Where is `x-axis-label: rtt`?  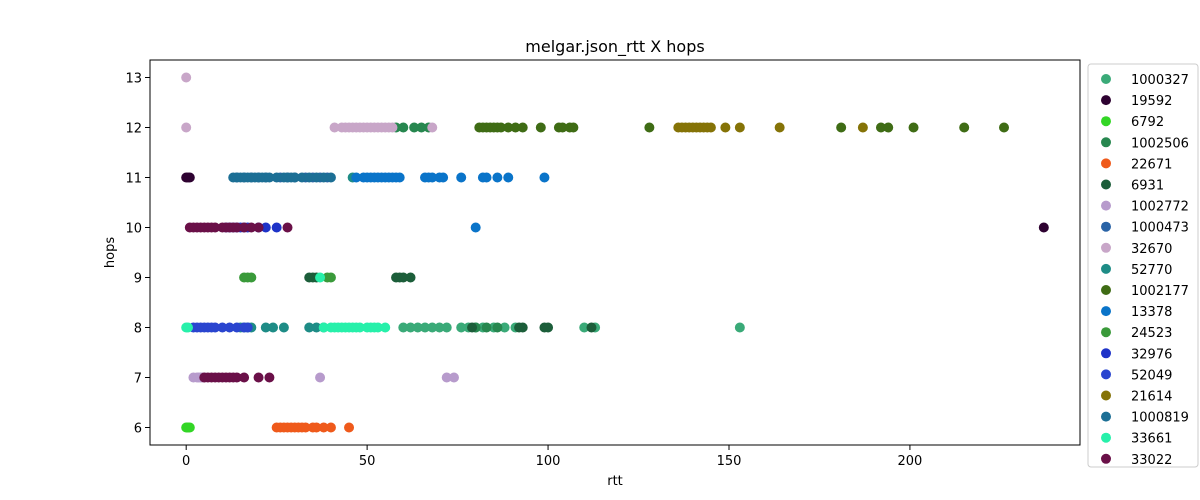
x-axis-label: rtt is located at coordinates (615, 481).